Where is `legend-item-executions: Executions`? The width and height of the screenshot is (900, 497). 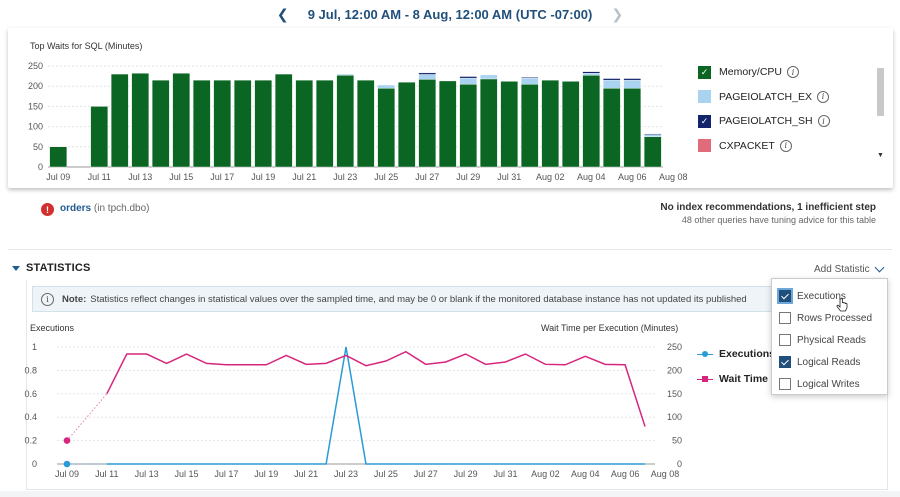 legend-item-executions: Executions is located at coordinates (737, 354).